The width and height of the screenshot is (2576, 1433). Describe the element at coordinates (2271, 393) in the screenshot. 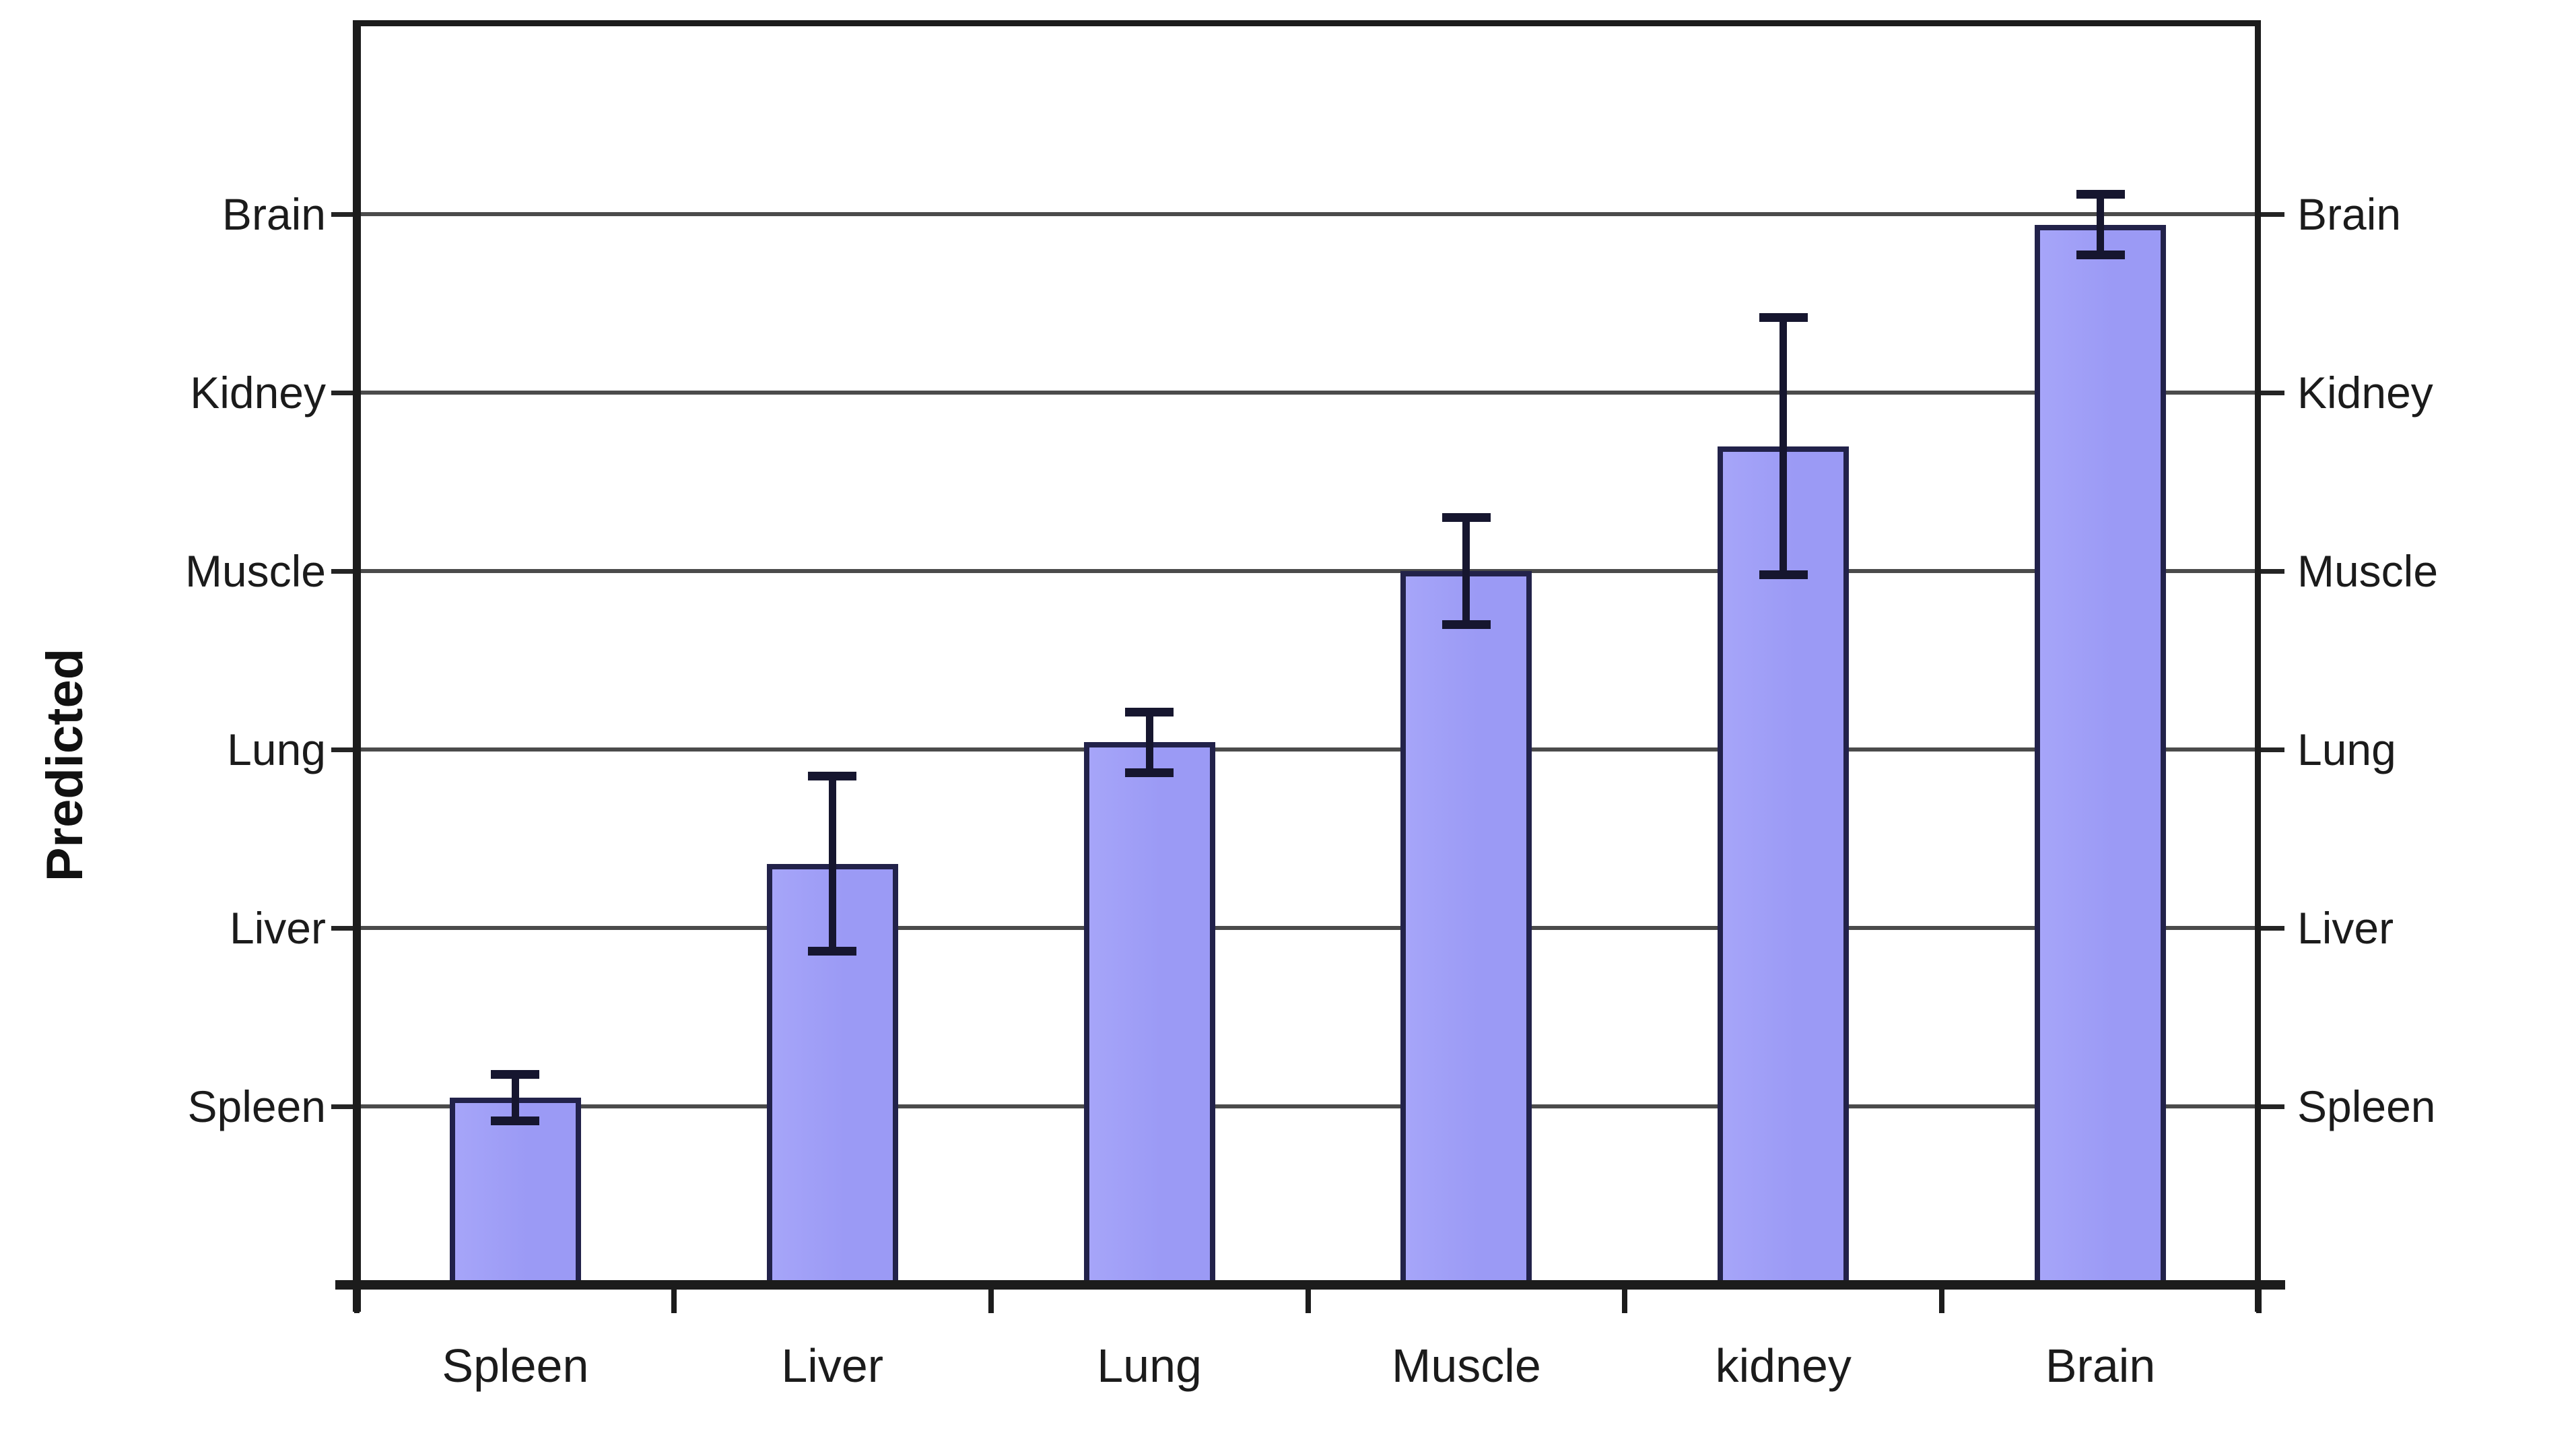

I see `y-tick-right-kidney` at that location.